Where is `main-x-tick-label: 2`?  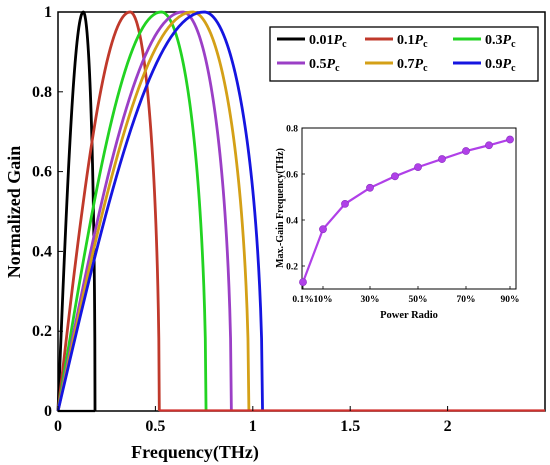
main-x-tick-label: 2 is located at coordinates (448, 426).